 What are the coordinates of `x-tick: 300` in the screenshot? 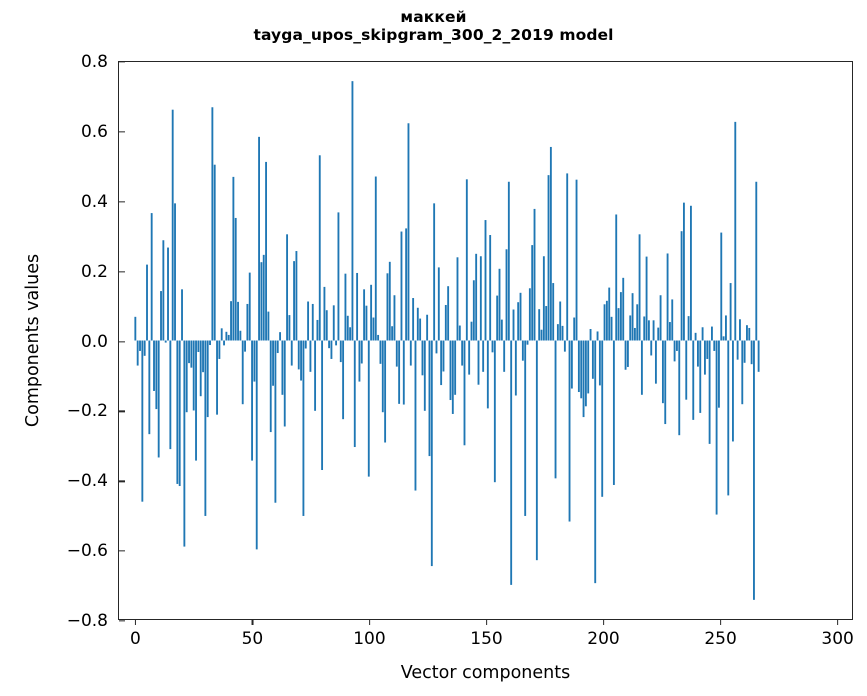 It's located at (837, 634).